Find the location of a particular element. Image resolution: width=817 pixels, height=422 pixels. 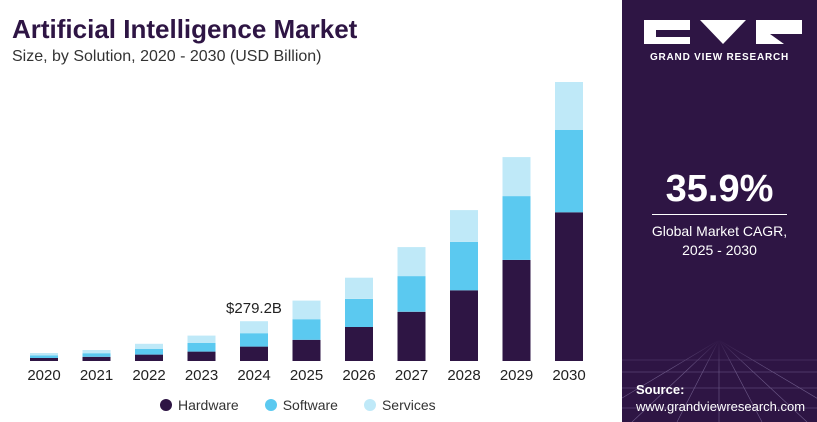

bar-hardware-2025 is located at coordinates (306, 350).